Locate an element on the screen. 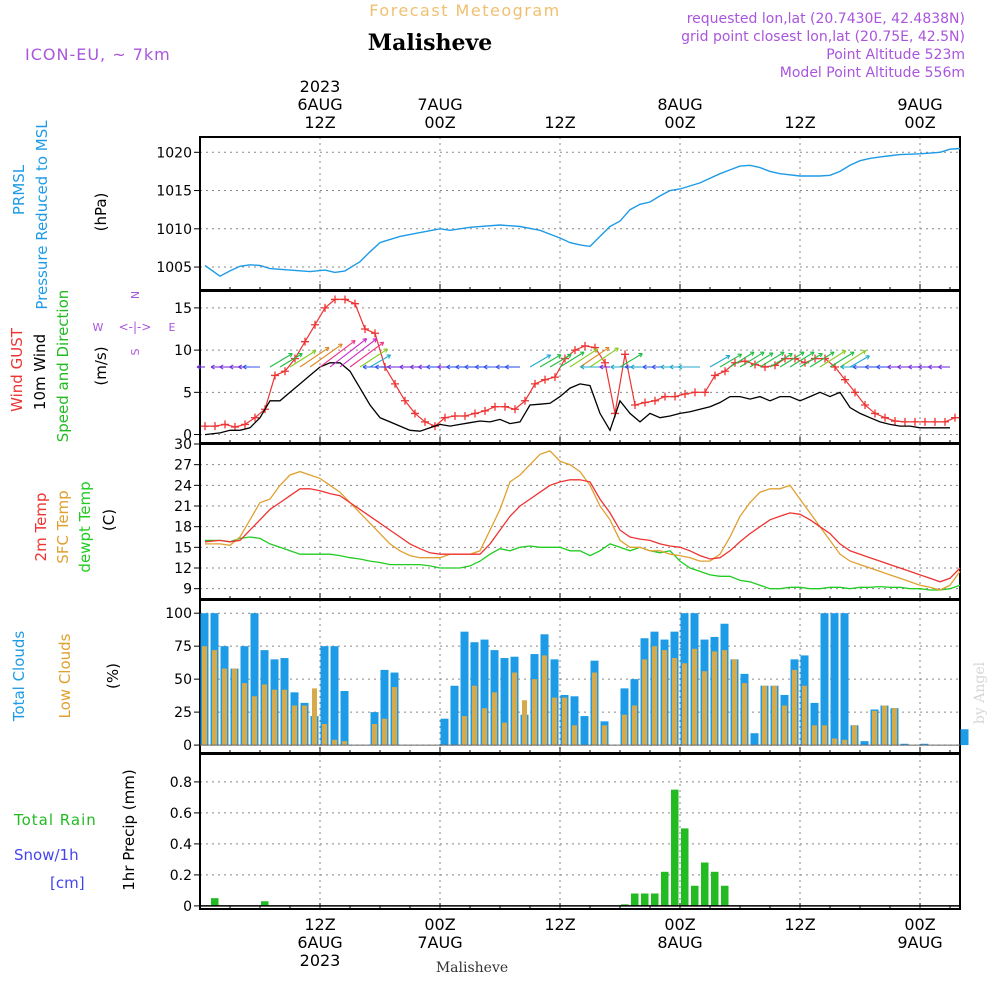  y-tick-label: 24 is located at coordinates (183, 486).